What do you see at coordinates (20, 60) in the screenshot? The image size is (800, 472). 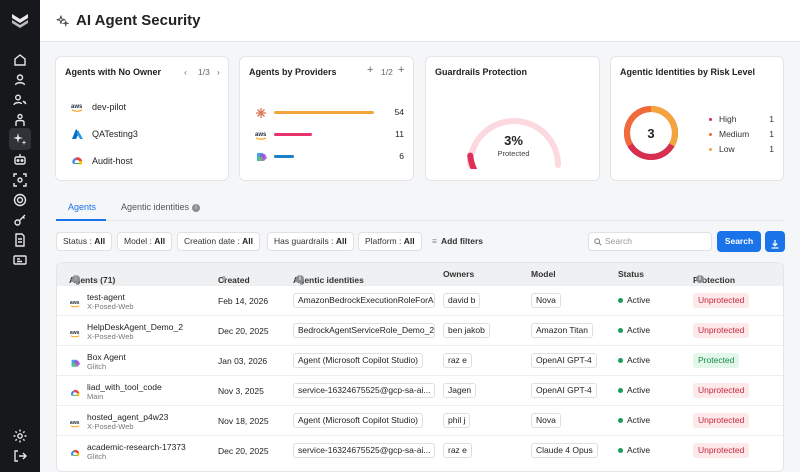 I see `home-icon` at bounding box center [20, 60].